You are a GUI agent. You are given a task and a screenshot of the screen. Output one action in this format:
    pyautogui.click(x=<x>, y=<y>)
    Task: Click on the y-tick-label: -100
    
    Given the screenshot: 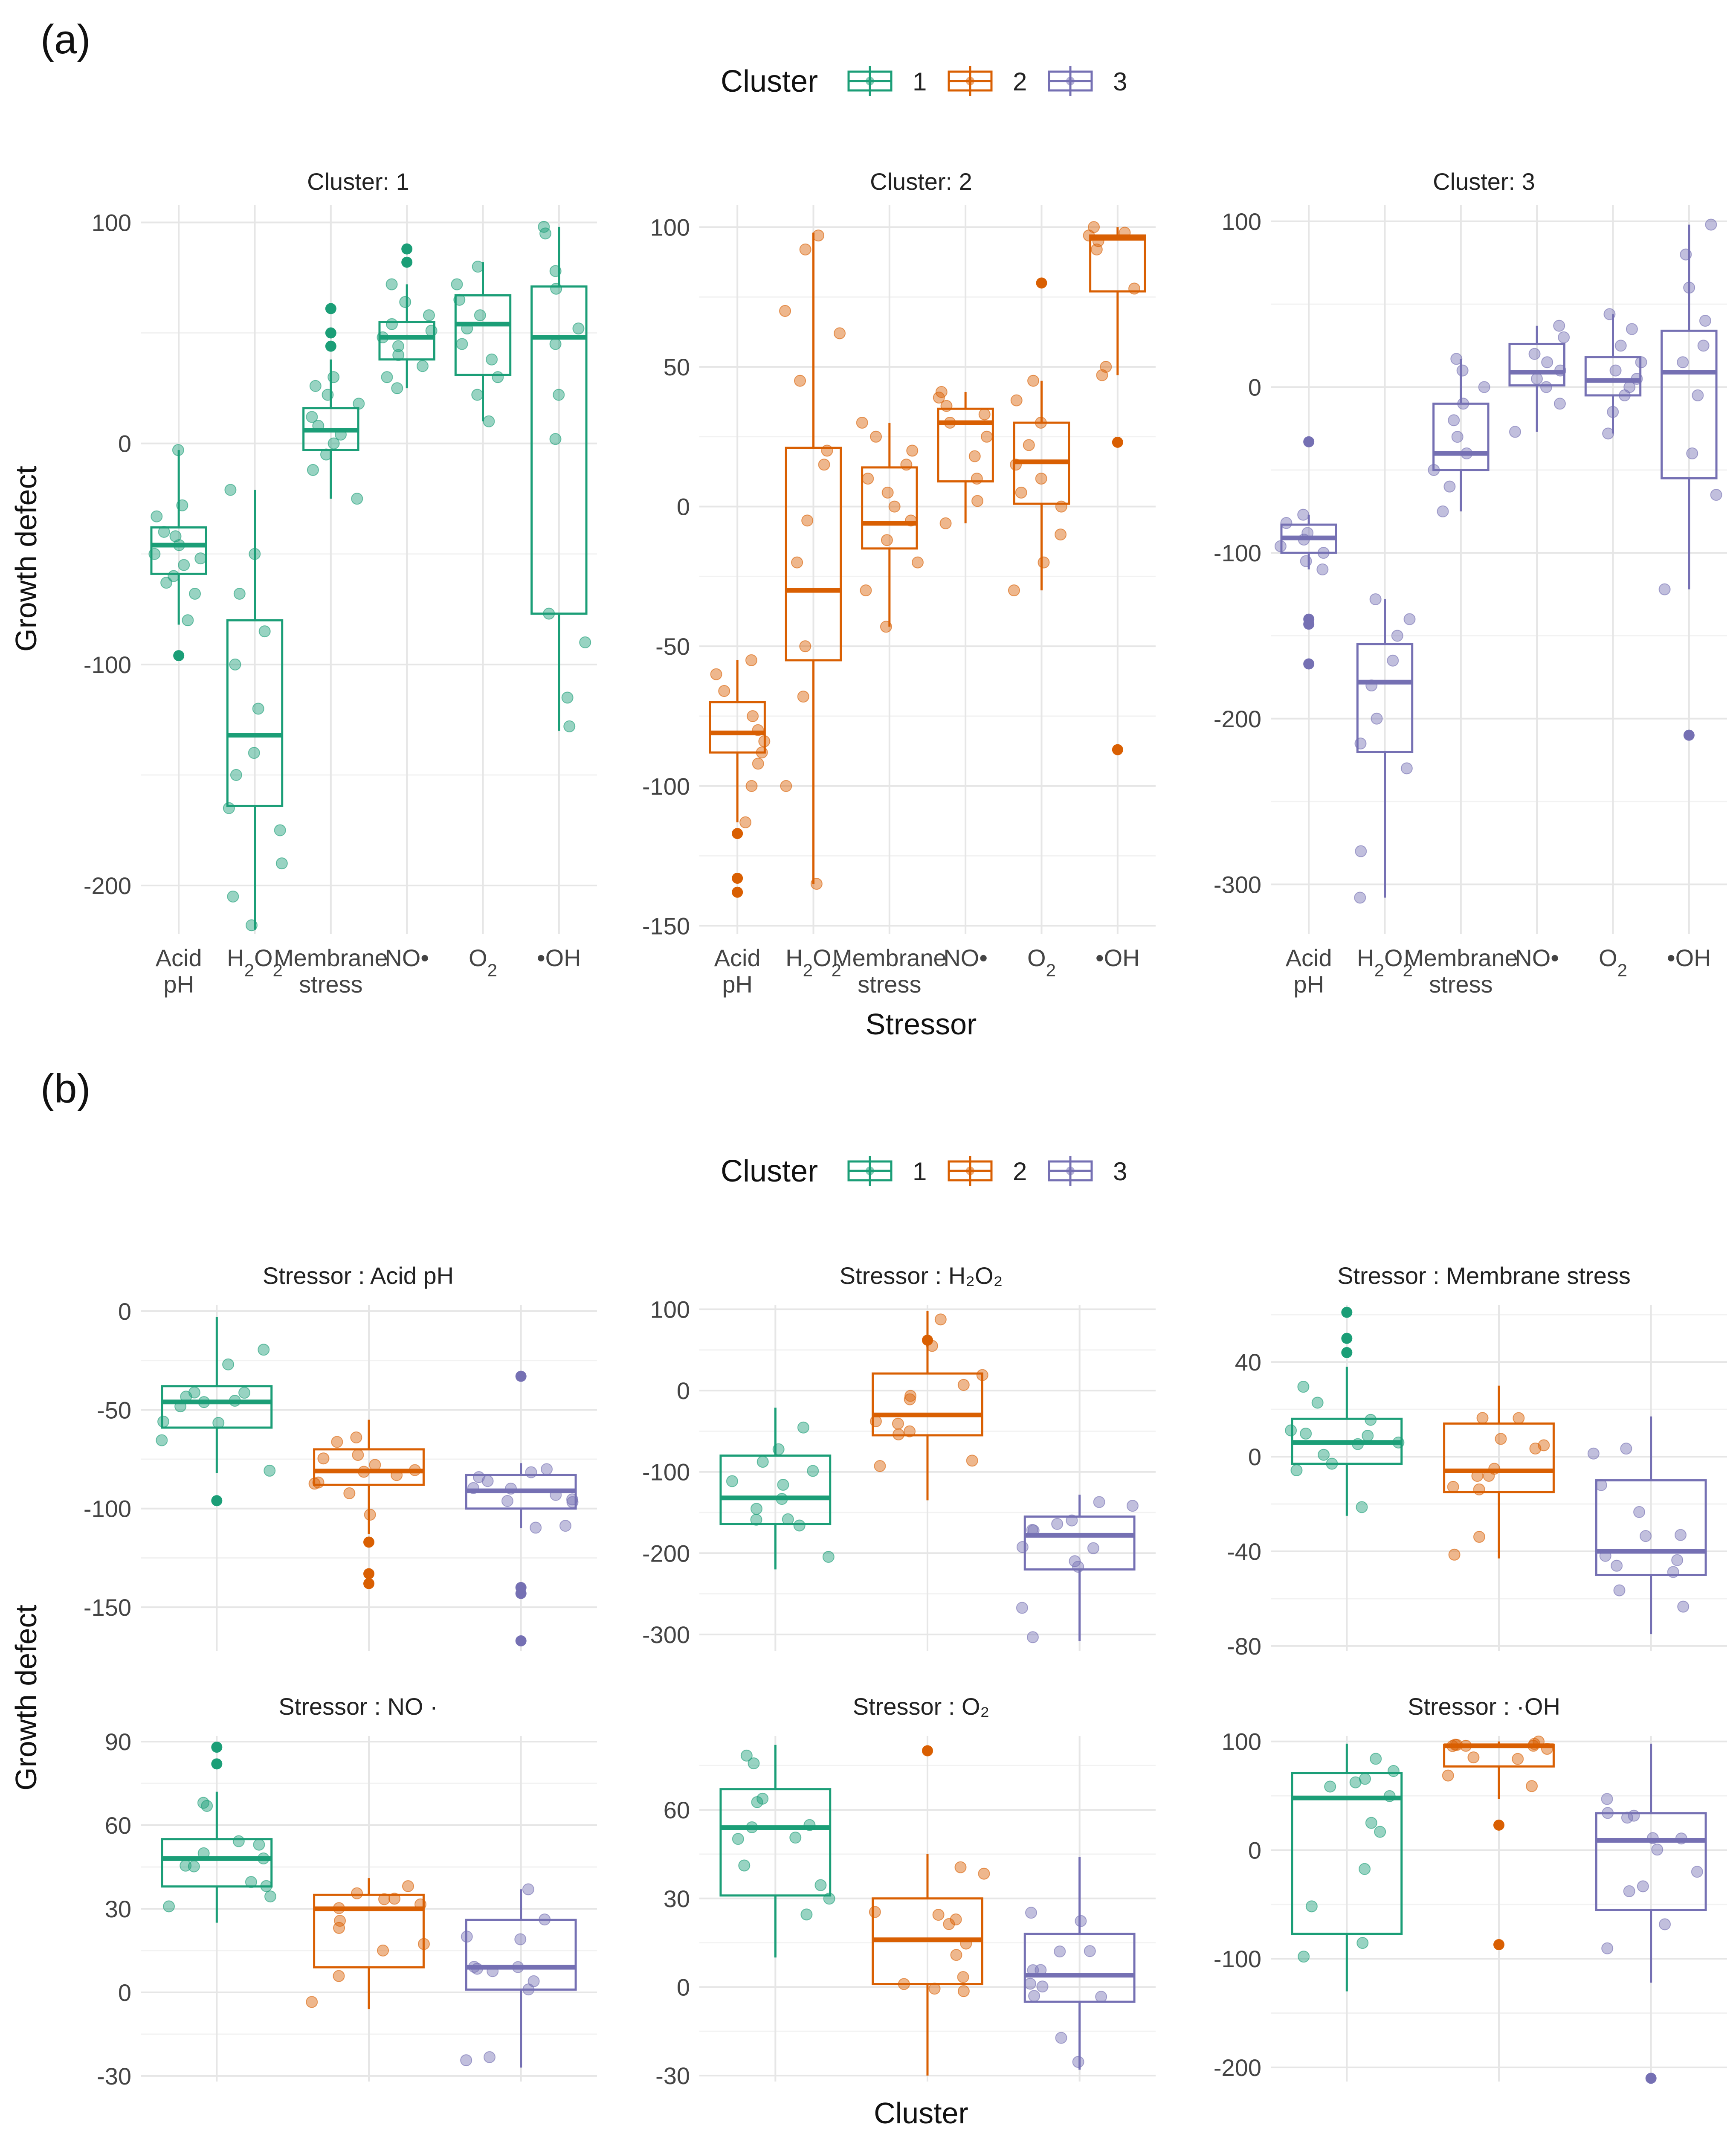 What is the action you would take?
    pyautogui.click(x=666, y=1473)
    